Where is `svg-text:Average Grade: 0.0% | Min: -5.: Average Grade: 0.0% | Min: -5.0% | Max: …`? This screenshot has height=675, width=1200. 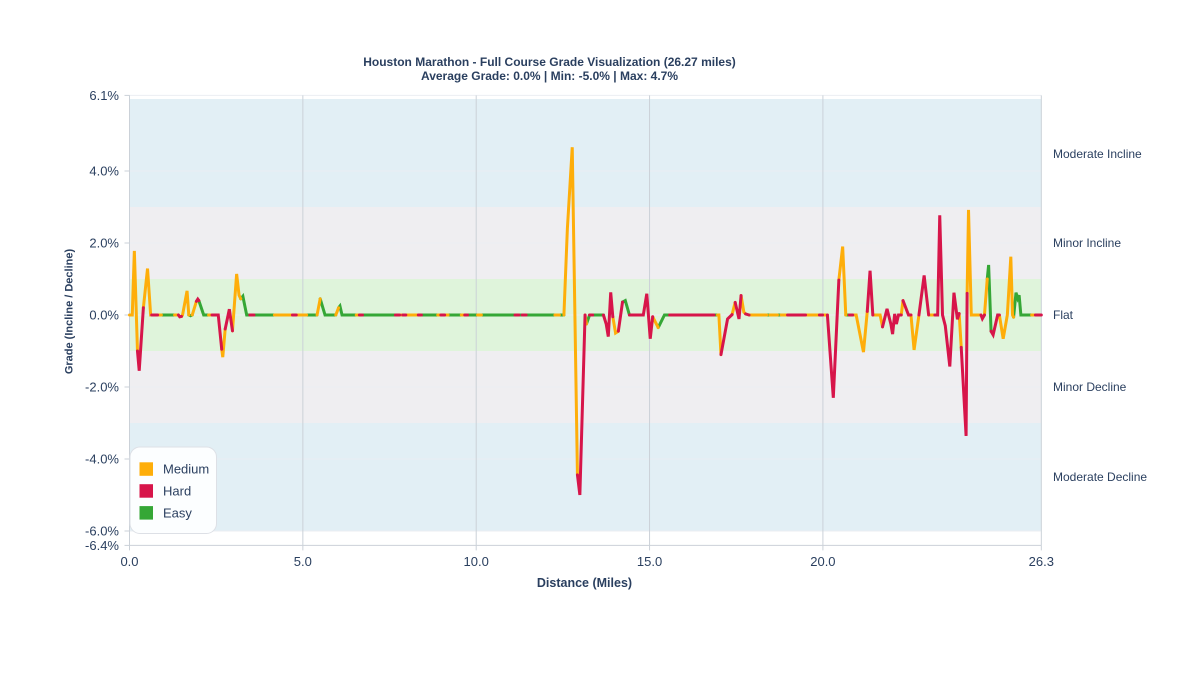 svg-text:Average Grade: 0.0% | Min: -5.: Average Grade: 0.0% | Min: -5.0% | Max: … is located at coordinates (549, 76).